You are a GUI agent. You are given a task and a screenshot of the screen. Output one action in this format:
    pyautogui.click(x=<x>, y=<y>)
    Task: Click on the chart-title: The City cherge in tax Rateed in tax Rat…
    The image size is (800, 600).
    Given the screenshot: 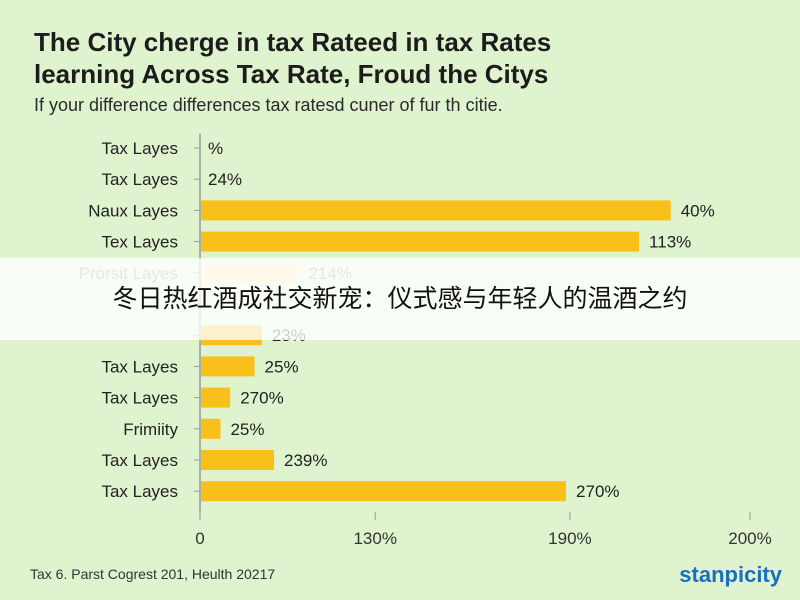 What is the action you would take?
    pyautogui.click(x=409, y=58)
    